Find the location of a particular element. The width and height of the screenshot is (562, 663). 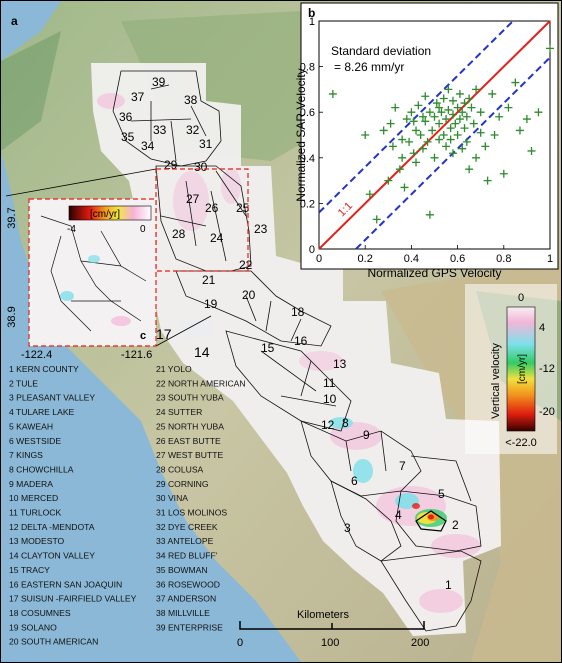

panel-c-inset: [cm/yr] -4 0 c 39.7 38.9 -122.4 -121.6 is located at coordinates (81, 279).